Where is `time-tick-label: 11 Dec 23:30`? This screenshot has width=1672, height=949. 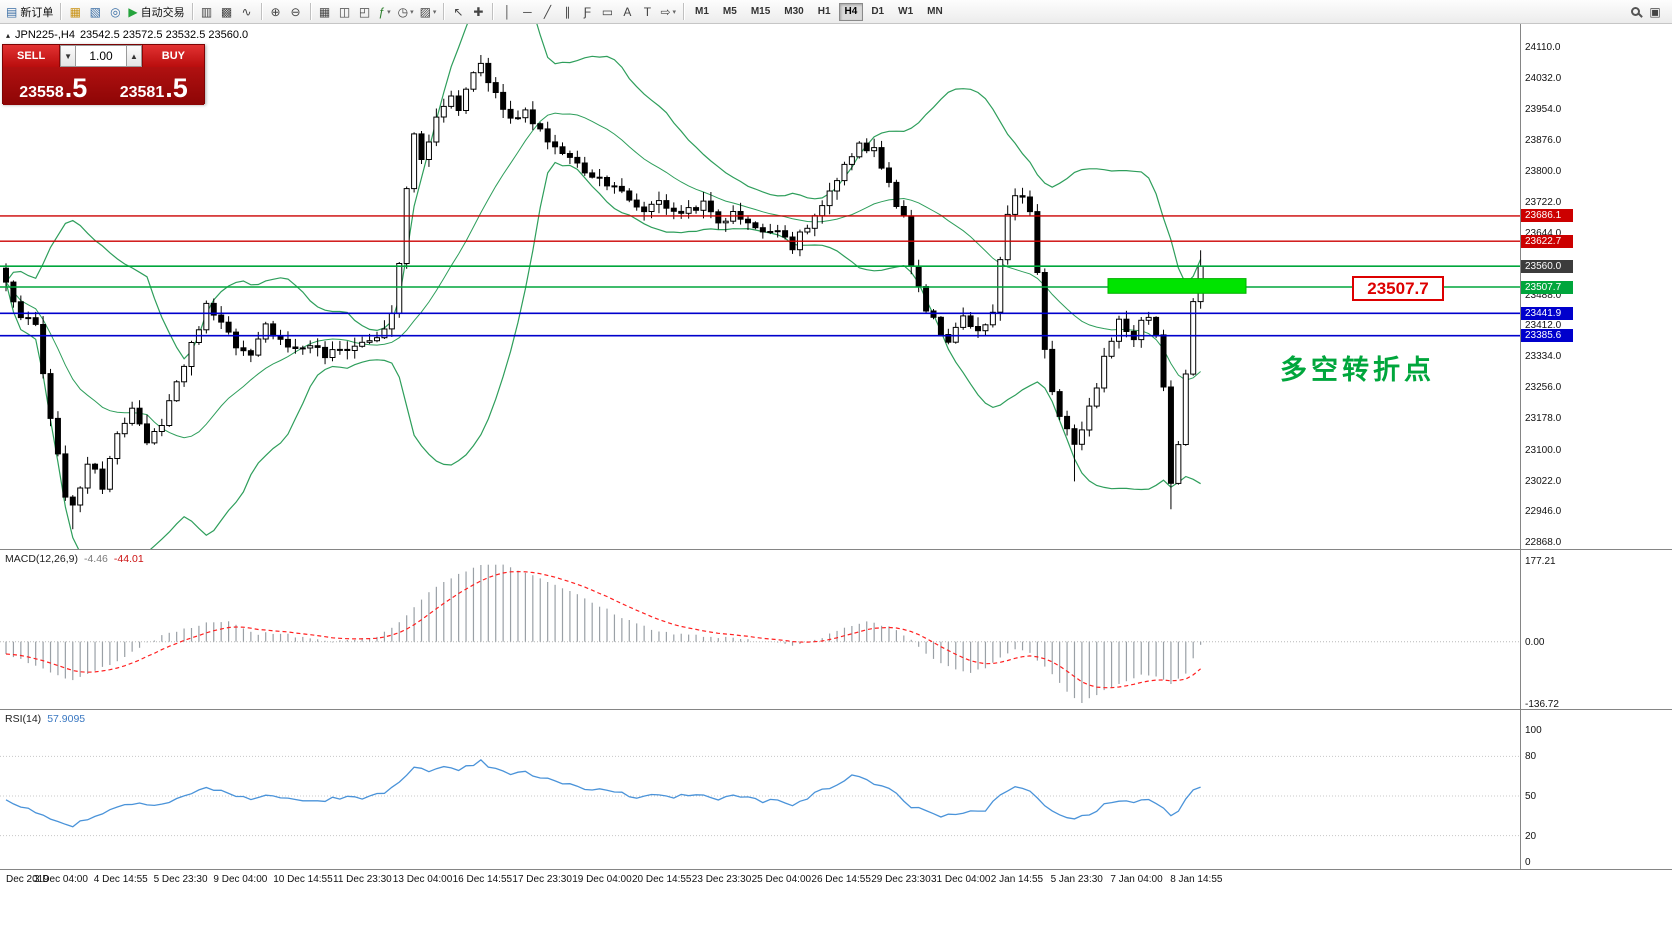 time-tick-label: 11 Dec 23:30 is located at coordinates (362, 879).